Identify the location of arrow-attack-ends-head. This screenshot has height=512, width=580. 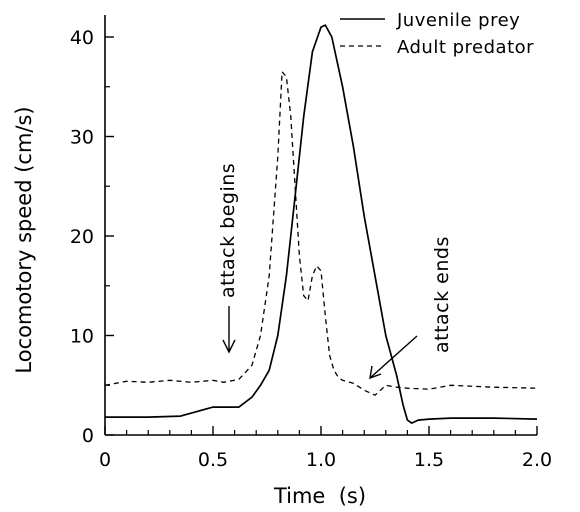
(375, 372).